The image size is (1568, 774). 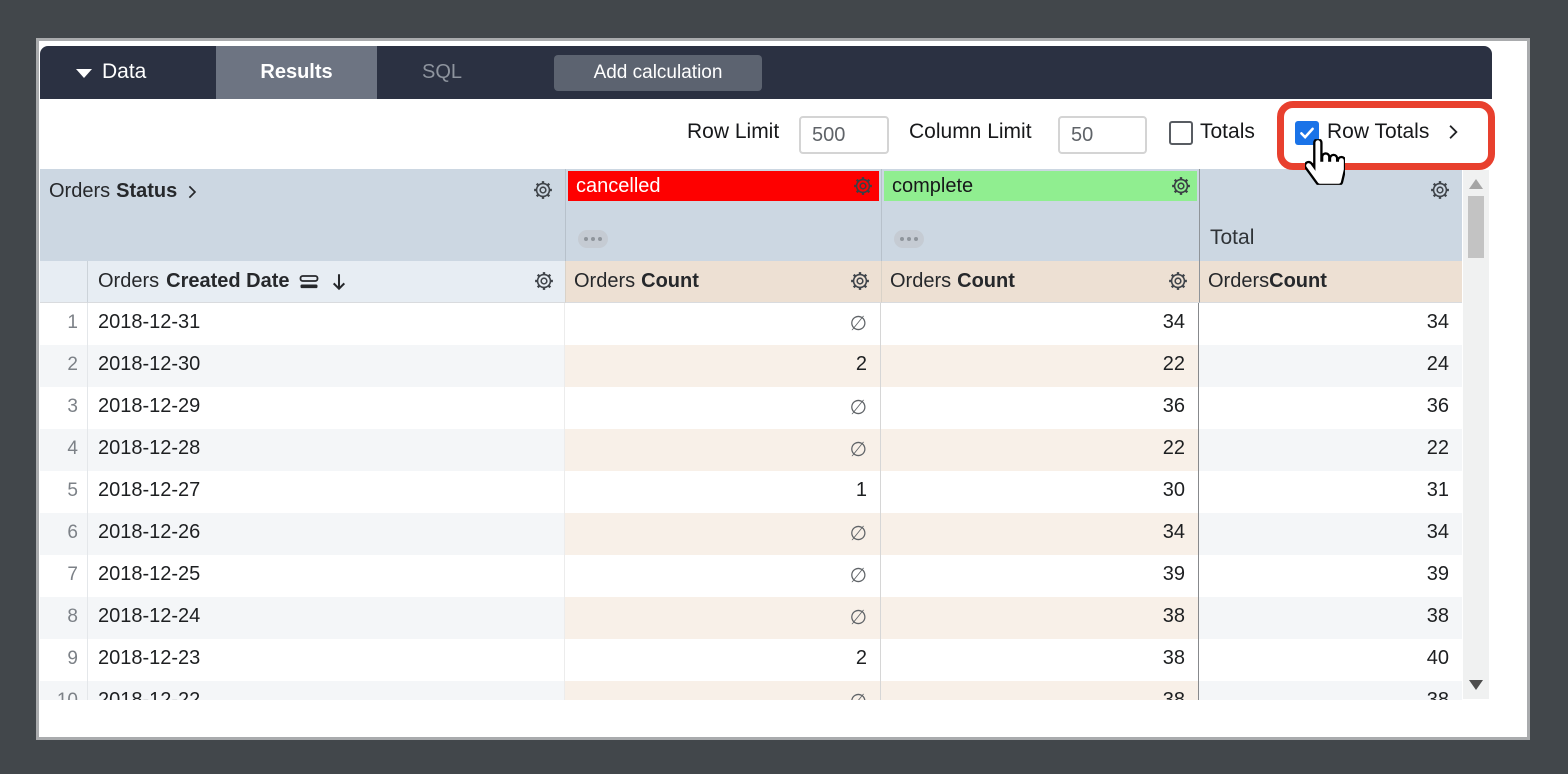 What do you see at coordinates (64, 324) in the screenshot?
I see `row-number-cell: 1` at bounding box center [64, 324].